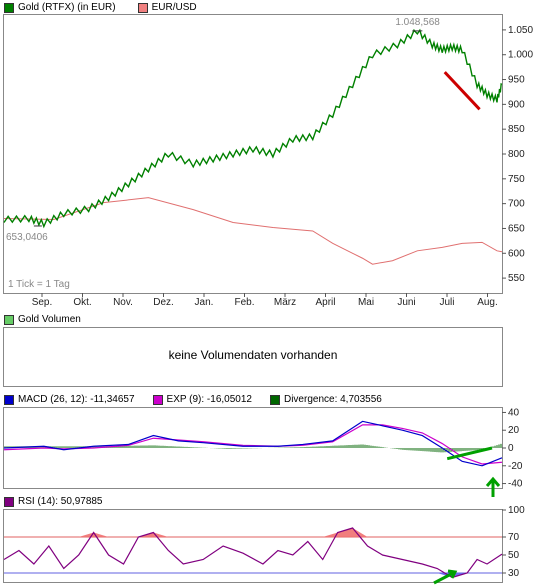 This screenshot has height=586, width=545. What do you see at coordinates (157, 399) in the screenshot?
I see `exp-legend-swatch` at bounding box center [157, 399].